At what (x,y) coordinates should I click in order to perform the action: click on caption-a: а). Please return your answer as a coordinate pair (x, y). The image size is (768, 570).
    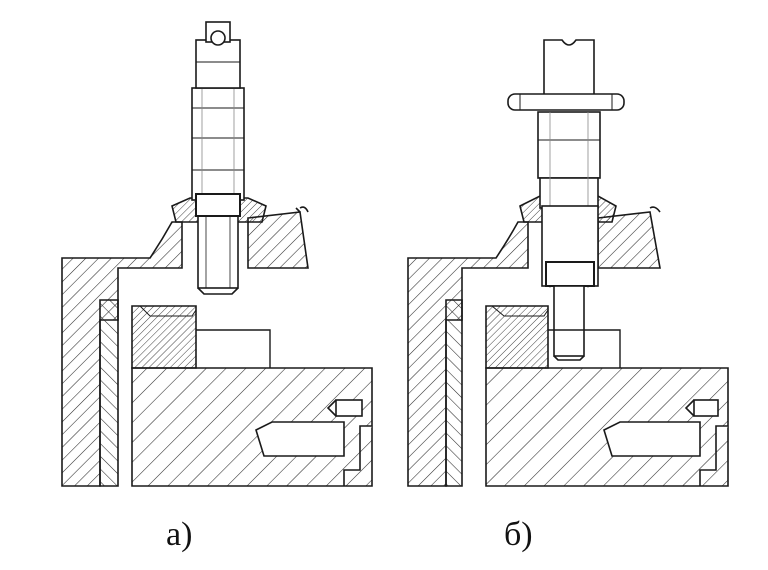
    Looking at the image, I should click on (179, 534).